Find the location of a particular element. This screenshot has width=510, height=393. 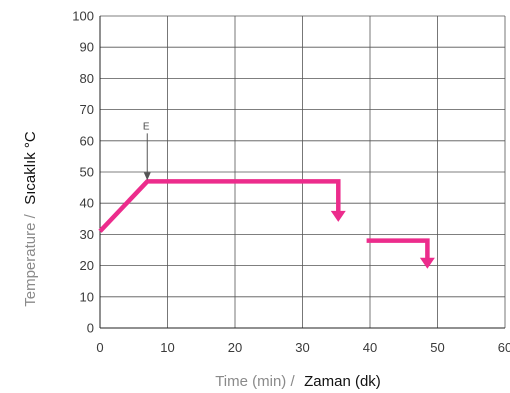

annotation-arrowhead-E is located at coordinates (147, 176).